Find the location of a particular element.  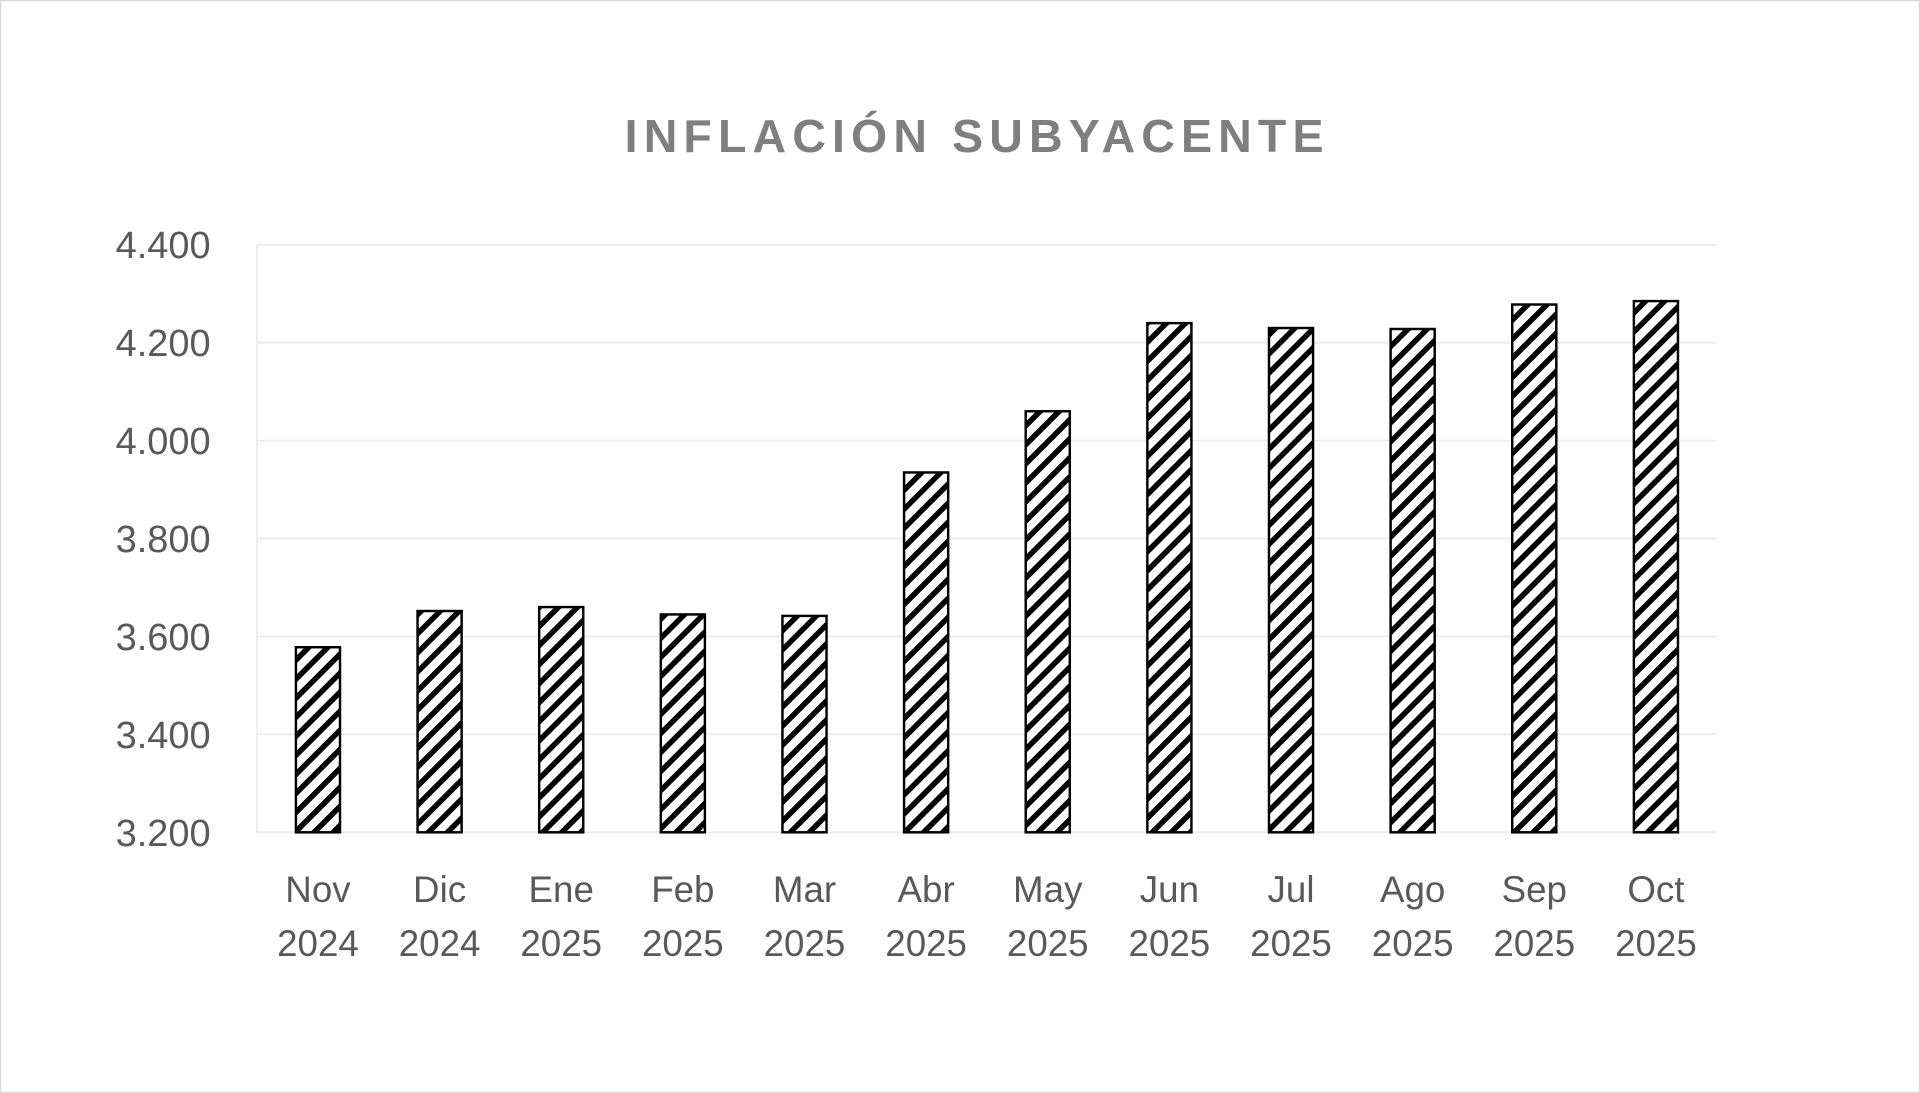

y-tick-label: 4.200 is located at coordinates (163, 344).